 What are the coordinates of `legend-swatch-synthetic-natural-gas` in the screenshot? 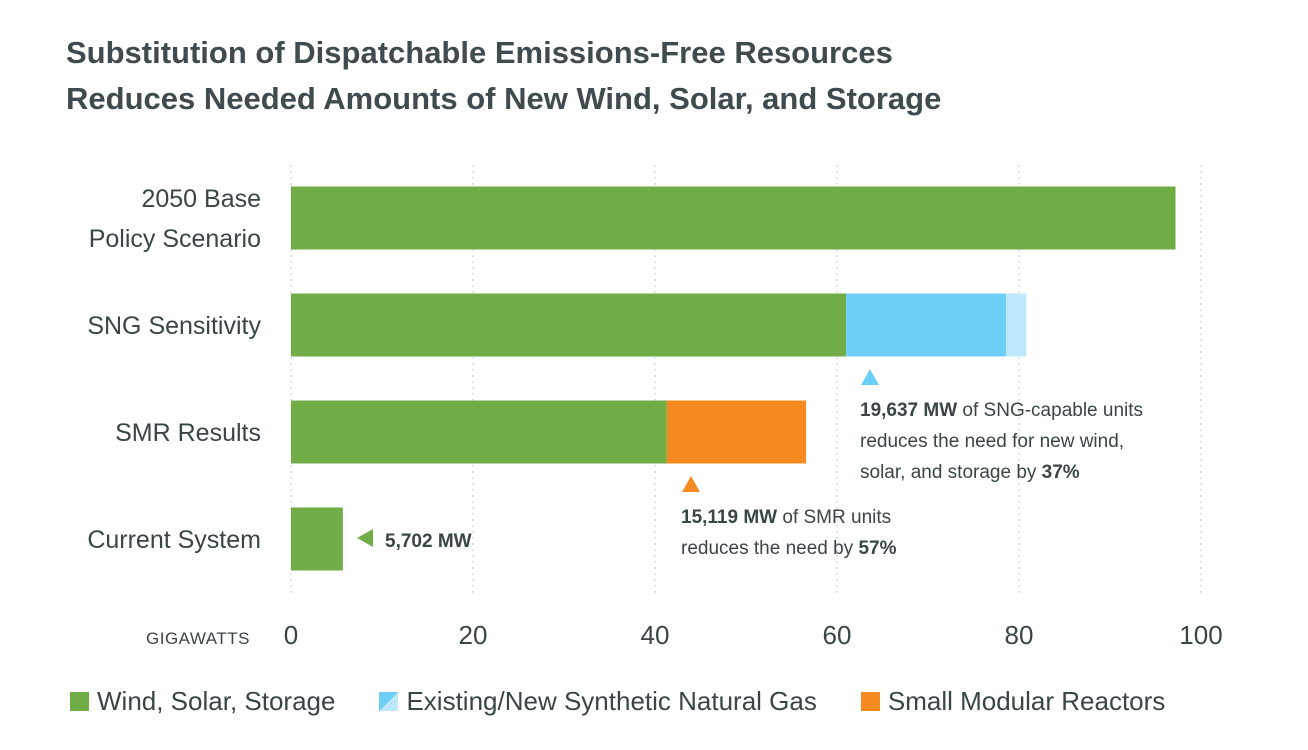 It's located at (389, 701).